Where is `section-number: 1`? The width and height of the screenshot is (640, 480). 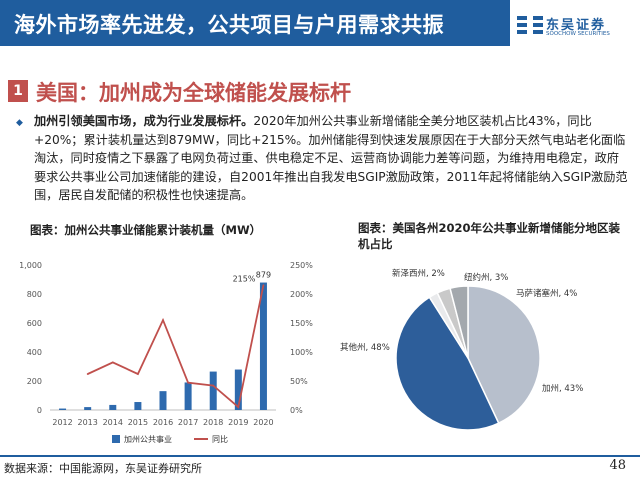
section-number: 1 is located at coordinates (18, 91).